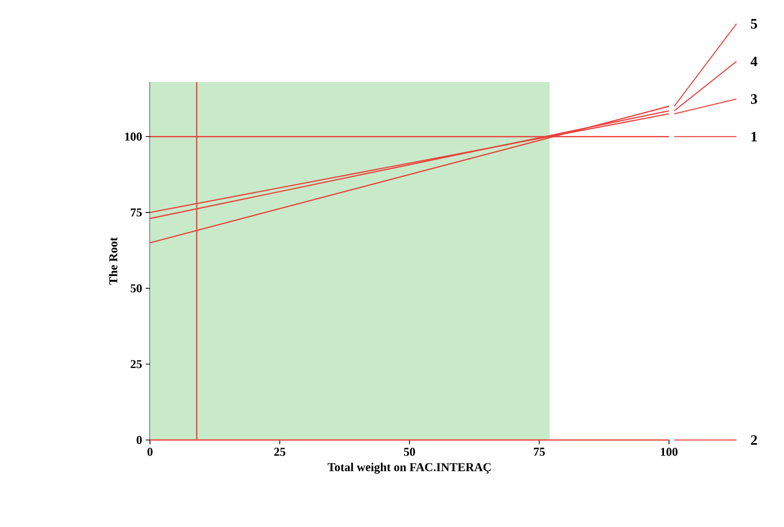 The height and width of the screenshot is (527, 784). What do you see at coordinates (136, 364) in the screenshot?
I see `y-tick-label: 25` at bounding box center [136, 364].